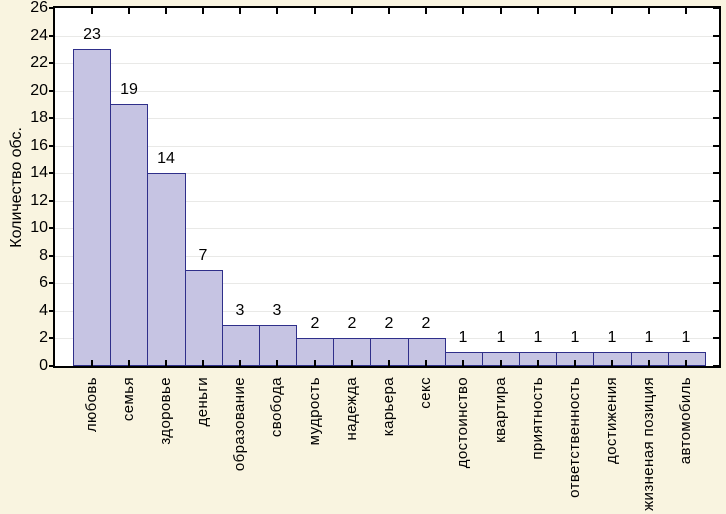 Image resolution: width=726 pixels, height=514 pixels. I want to click on y-tick-label: 20, so click(39, 90).